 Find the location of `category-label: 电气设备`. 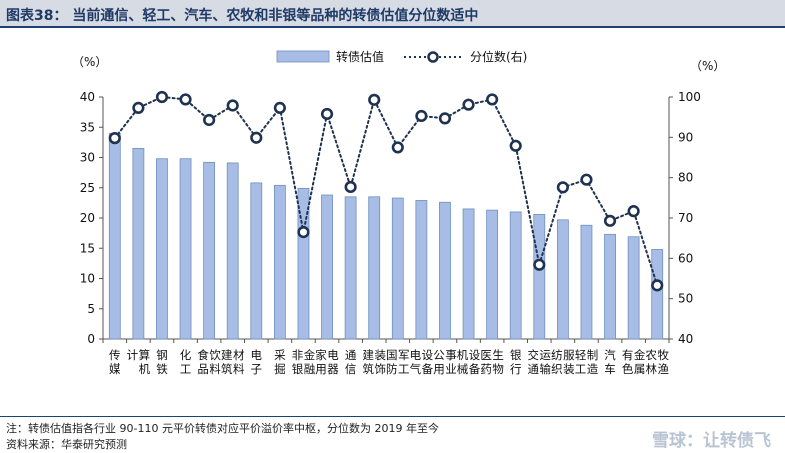

category-label: 电气设备 is located at coordinates (422, 362).